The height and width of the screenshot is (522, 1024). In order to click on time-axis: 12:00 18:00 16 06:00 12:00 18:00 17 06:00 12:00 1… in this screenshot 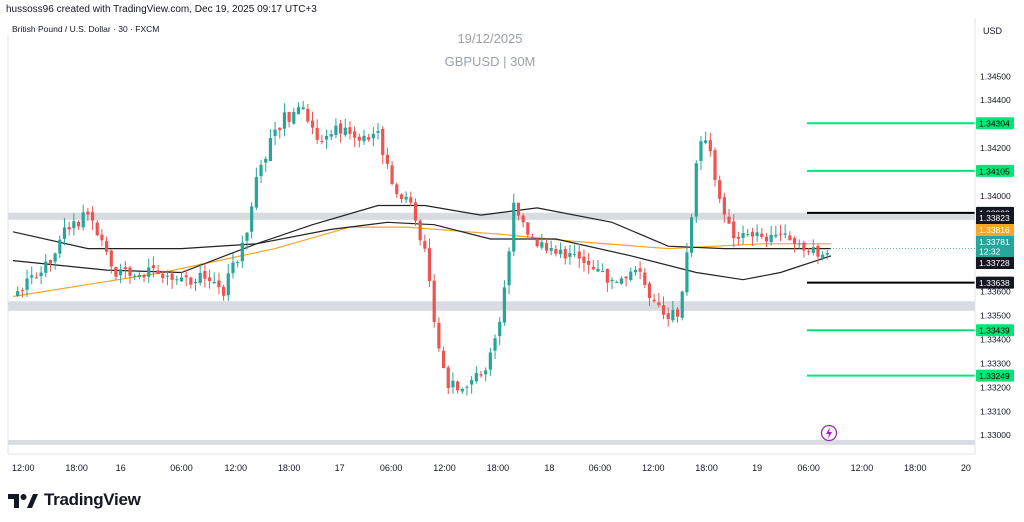, I will do `click(491, 468)`.